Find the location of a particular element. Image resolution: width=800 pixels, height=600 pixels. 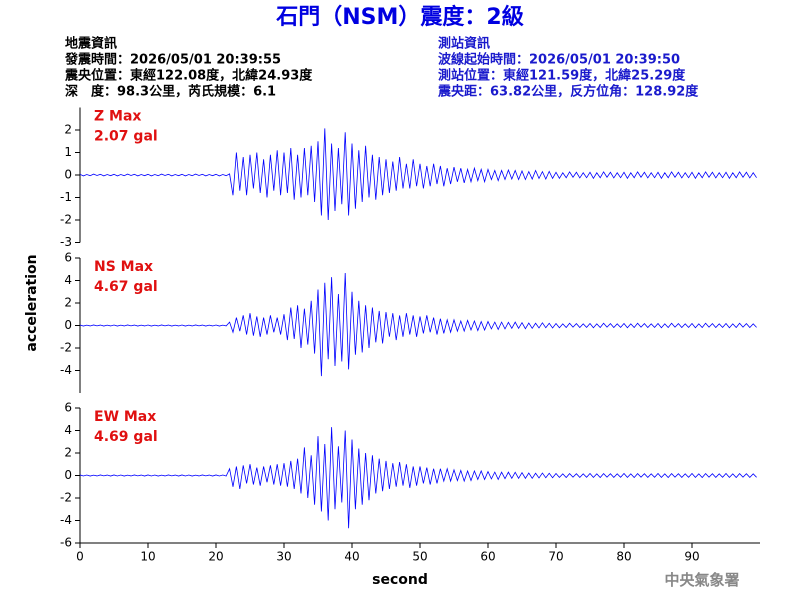

x-tick-label: 40 is located at coordinates (351, 557).